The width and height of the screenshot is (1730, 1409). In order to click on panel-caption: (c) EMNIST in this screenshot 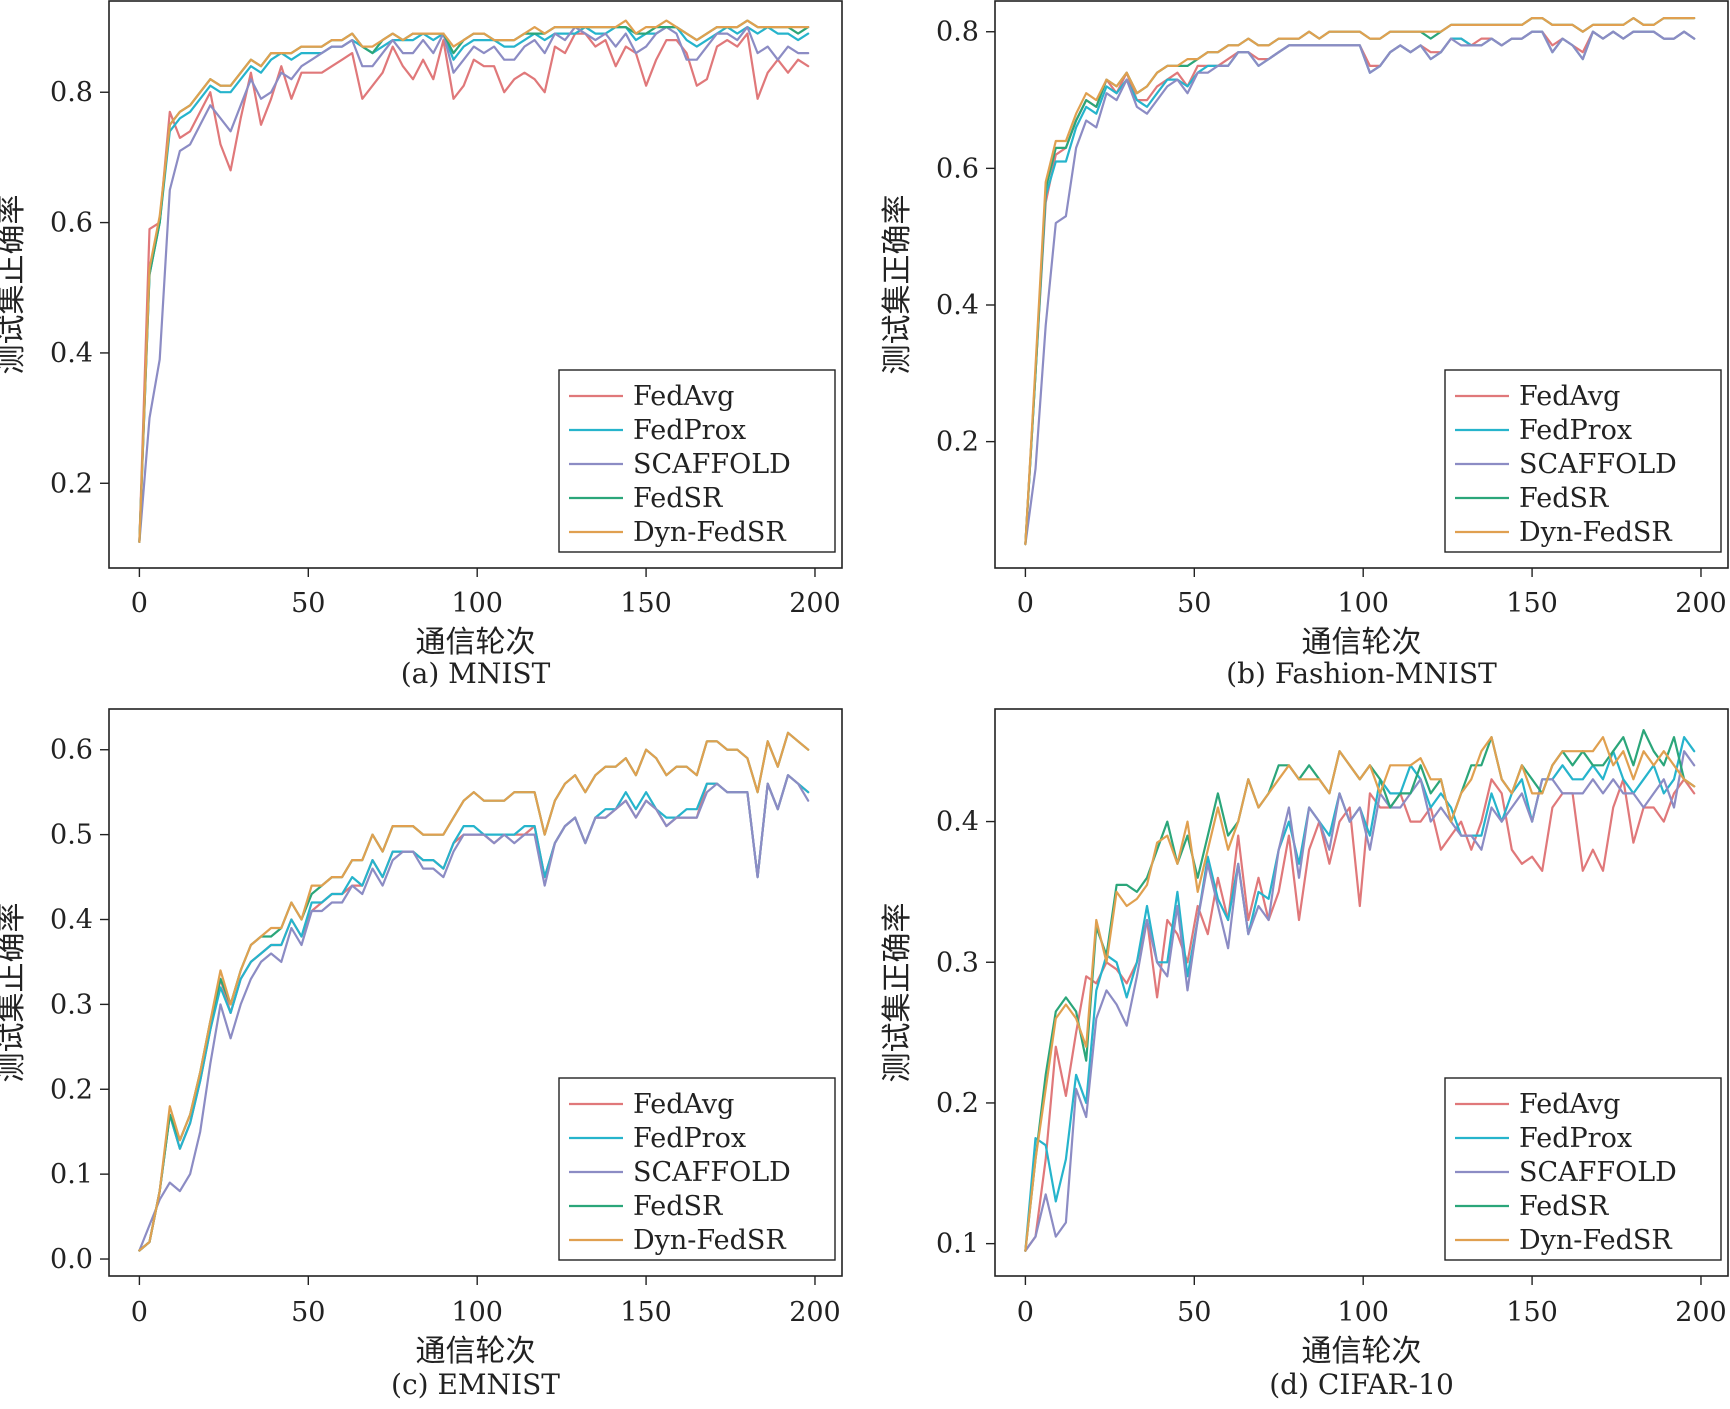, I will do `click(475, 1384)`.